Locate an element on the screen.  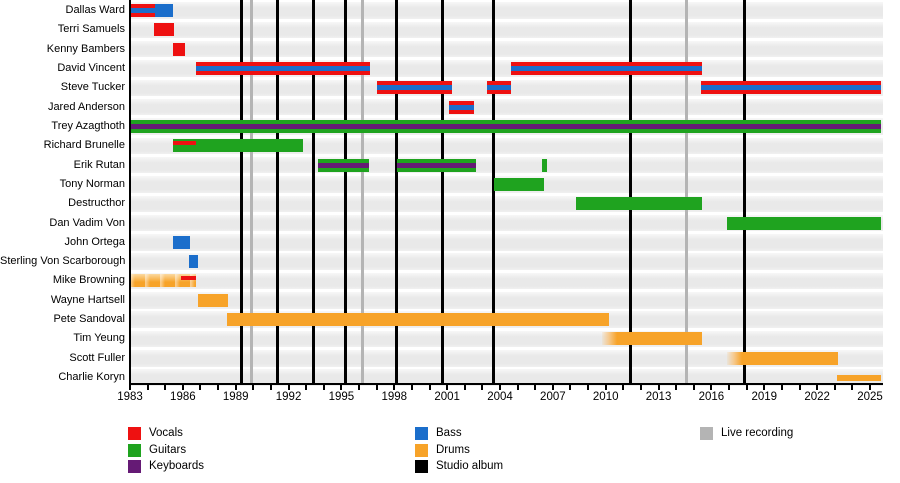
x-axis-tick-label: 2013 is located at coordinates (658, 397).